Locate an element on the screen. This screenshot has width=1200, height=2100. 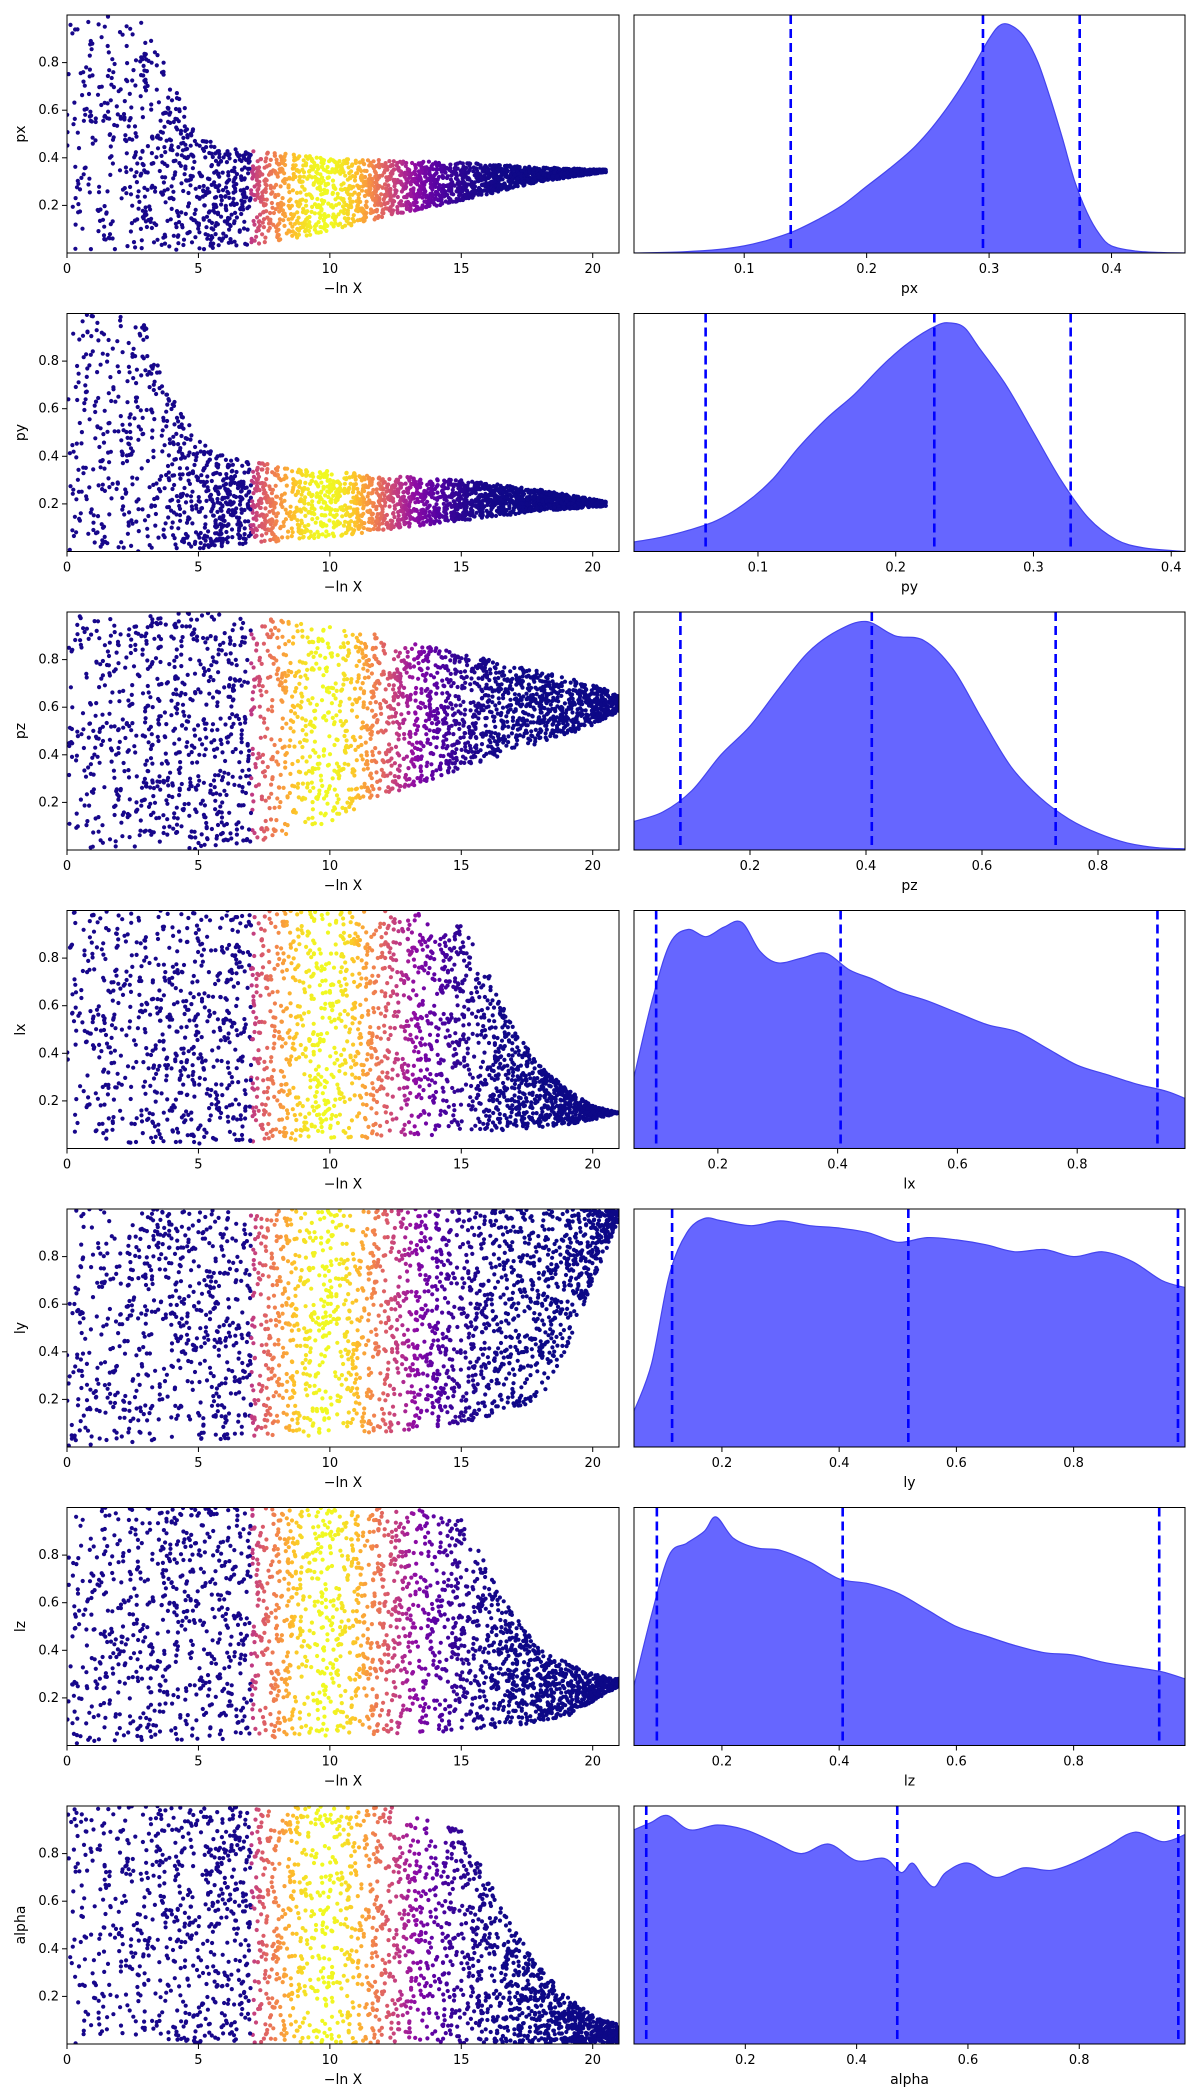
px-trace-xtick-label: 20 is located at coordinates (592, 269).